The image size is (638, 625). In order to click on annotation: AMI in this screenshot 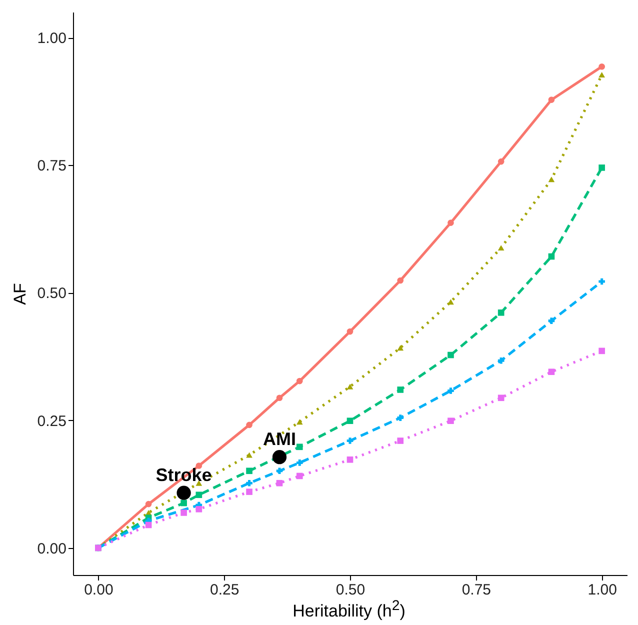, I will do `click(279, 439)`.